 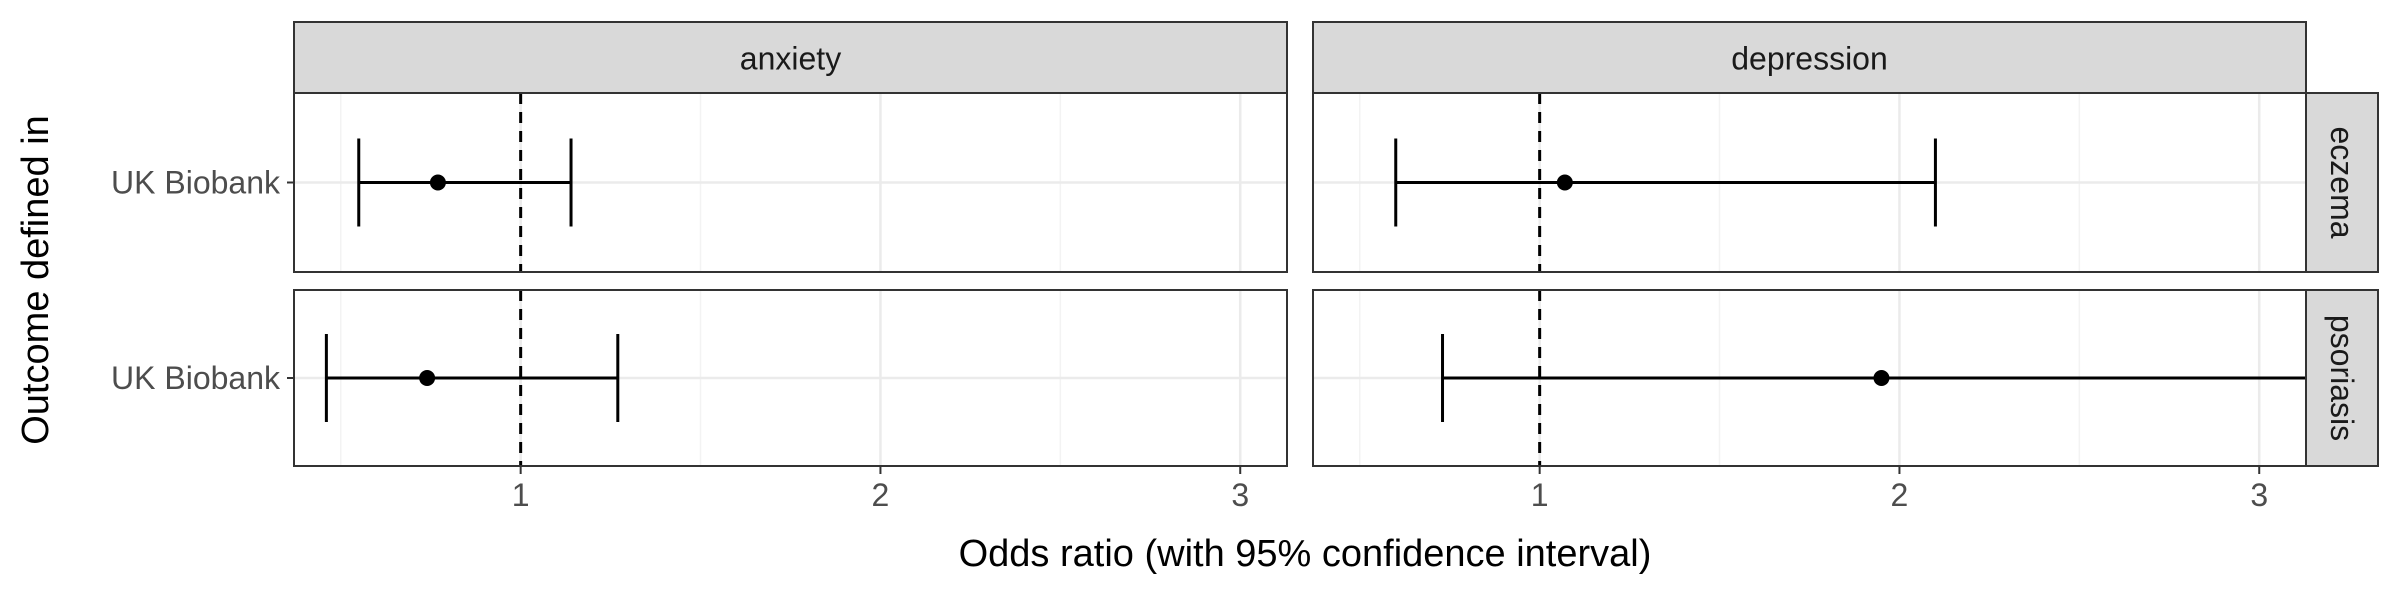 I want to click on facet-strip-label-psoriasis: psoriasis, so click(x=2342, y=378).